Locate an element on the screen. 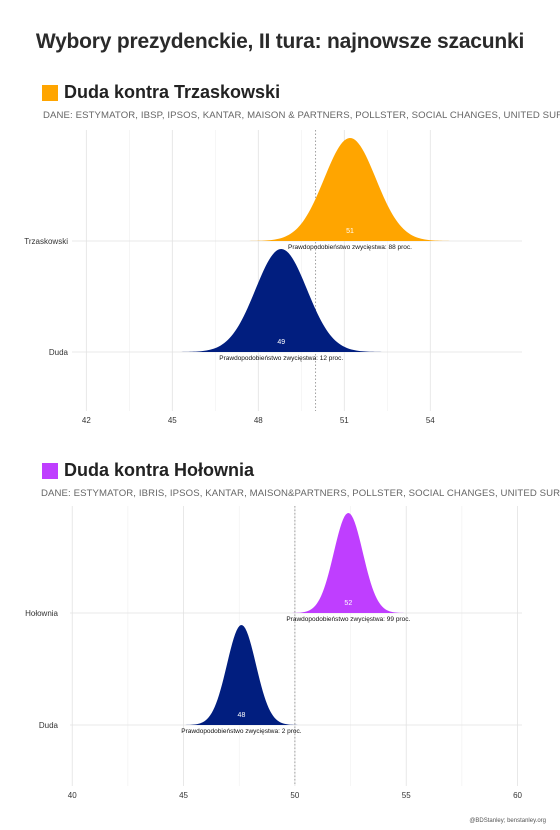  panel-2-title: Duda kontra Hołownia is located at coordinates (159, 470).